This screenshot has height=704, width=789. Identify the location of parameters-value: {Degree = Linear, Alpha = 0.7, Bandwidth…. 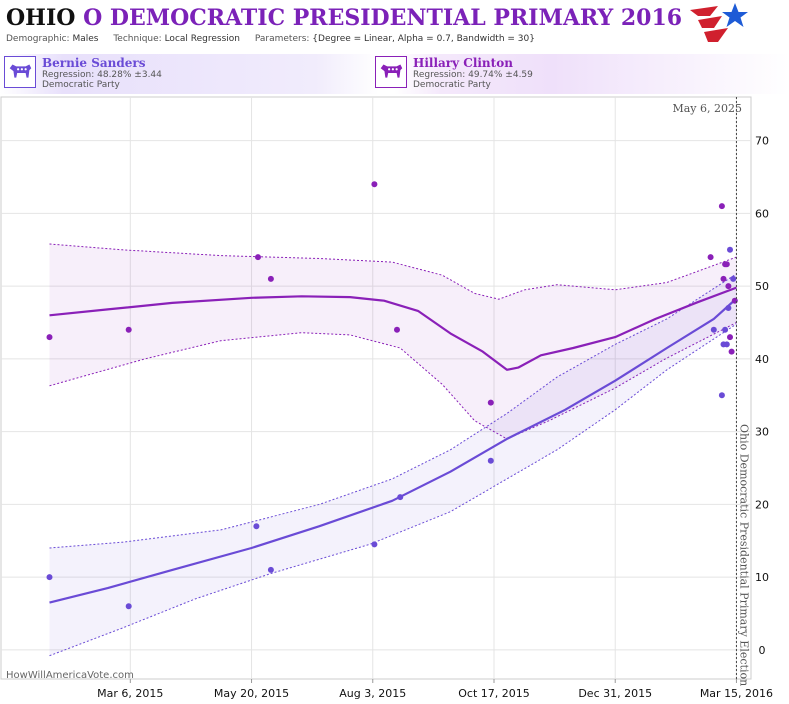
(423, 39).